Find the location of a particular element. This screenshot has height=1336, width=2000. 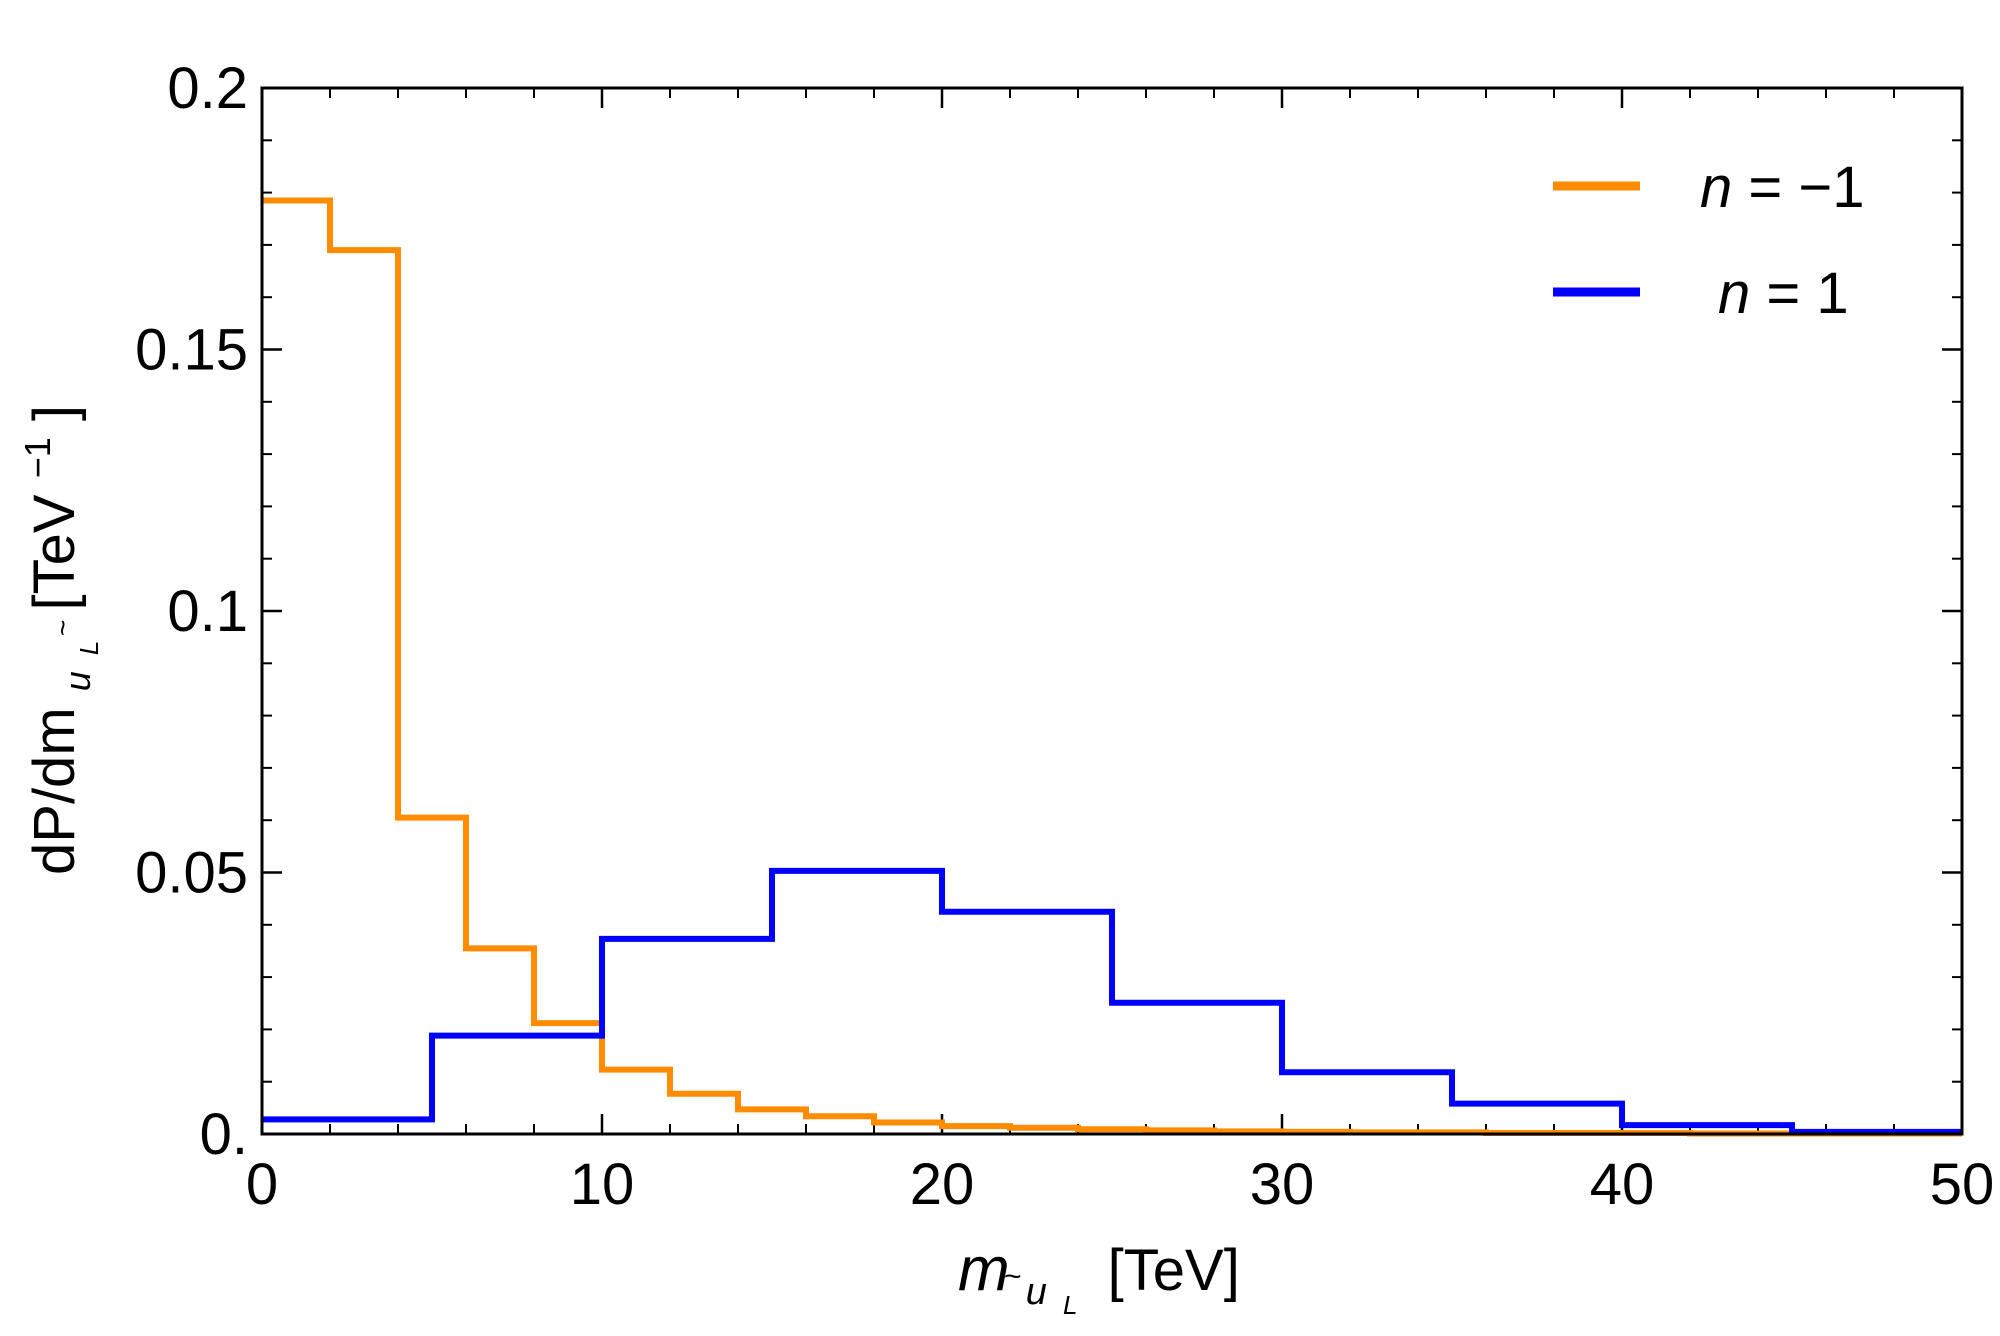

y-axis-title-unit-open: [TeV is located at coordinates (54, 552).